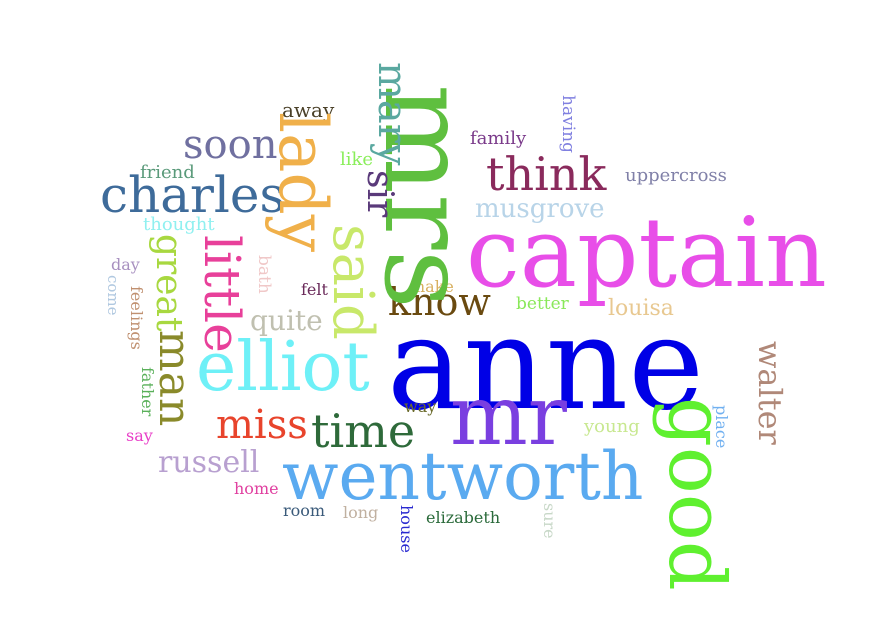 This screenshot has width=874, height=624. What do you see at coordinates (283, 367) in the screenshot?
I see `word-elliot: elliot` at bounding box center [283, 367].